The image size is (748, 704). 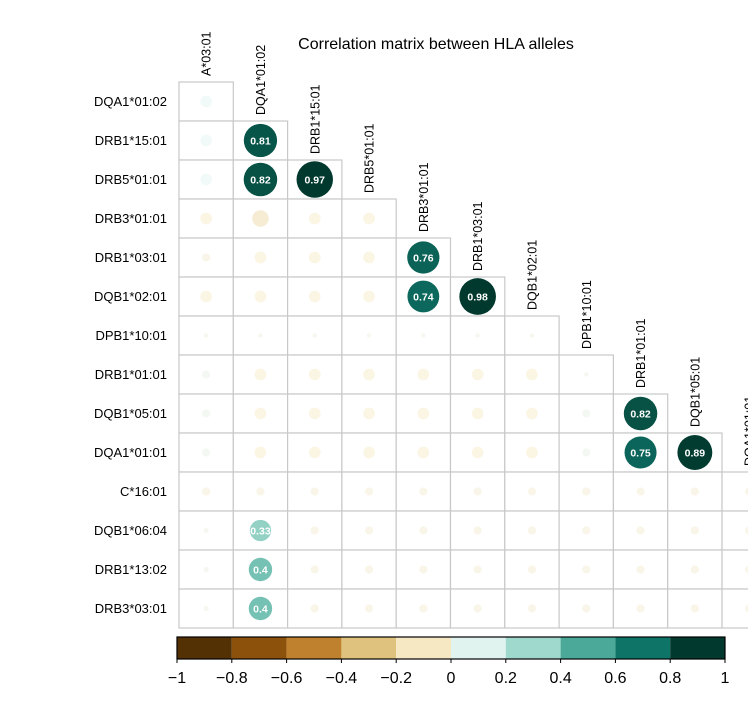 What do you see at coordinates (695, 392) in the screenshot?
I see `column-label: DQB1*05:01` at bounding box center [695, 392].